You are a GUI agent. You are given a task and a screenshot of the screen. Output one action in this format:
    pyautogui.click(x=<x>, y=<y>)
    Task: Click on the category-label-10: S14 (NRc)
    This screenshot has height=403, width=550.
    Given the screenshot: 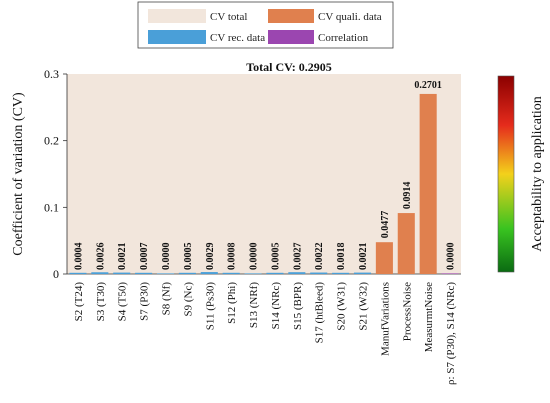 What is the action you would take?
    pyautogui.click(x=276, y=306)
    